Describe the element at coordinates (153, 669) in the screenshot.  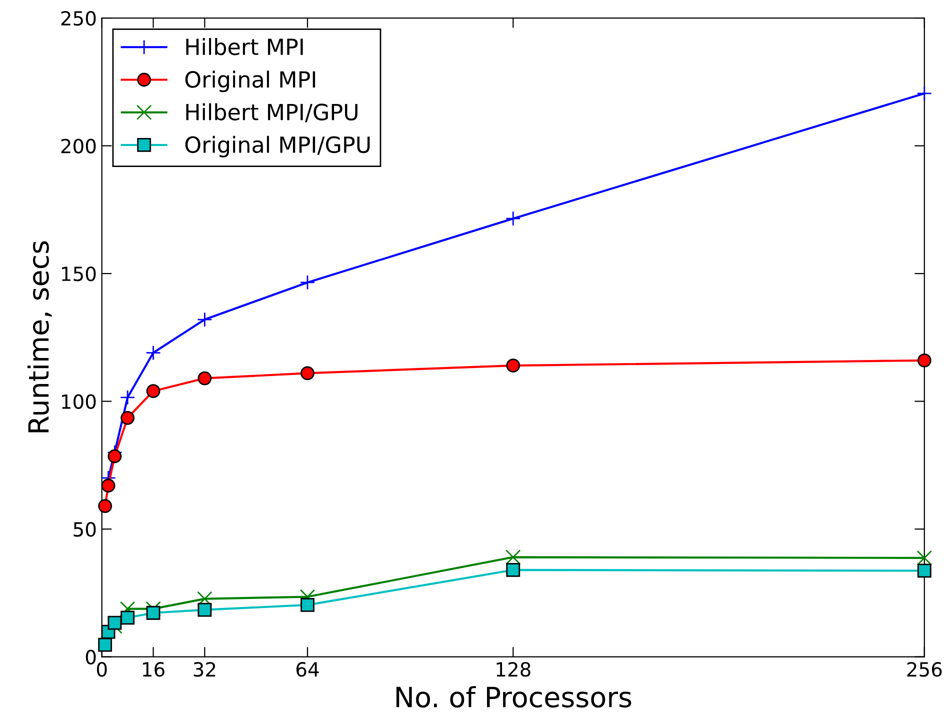
I see `x-tick-label: 16` at that location.